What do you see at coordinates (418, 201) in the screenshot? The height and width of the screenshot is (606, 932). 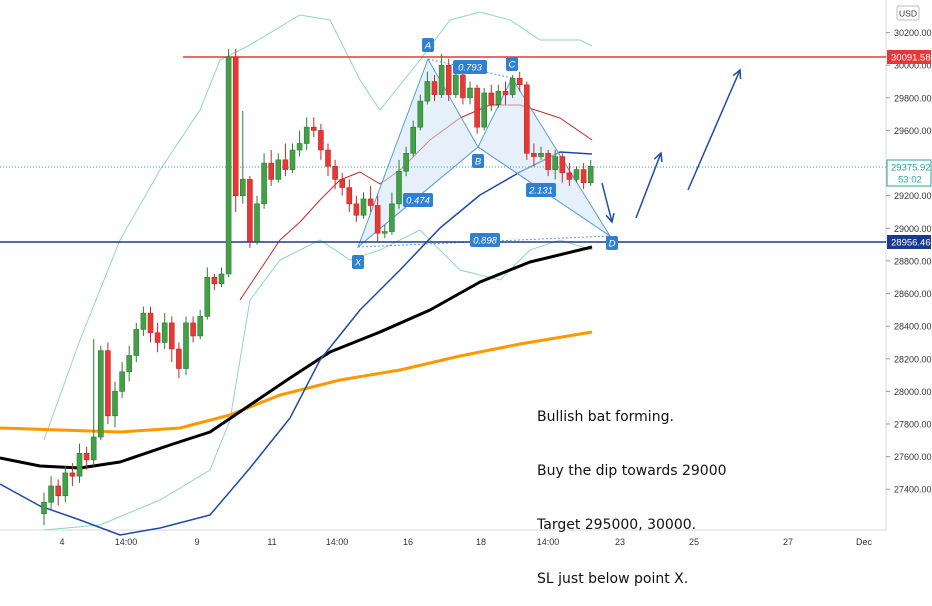 I see `pattern-ratio-label: 0.474` at bounding box center [418, 201].